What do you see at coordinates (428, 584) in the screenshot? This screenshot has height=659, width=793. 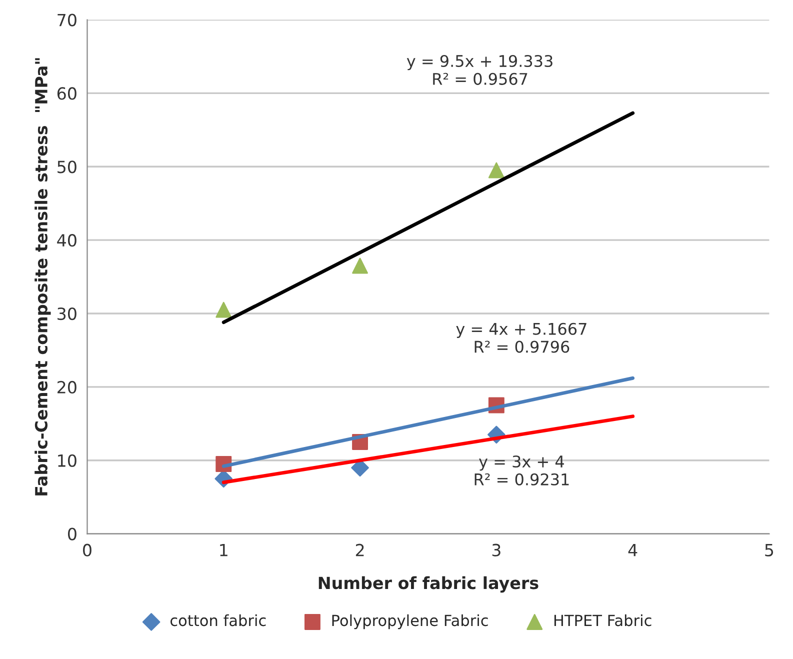 I see `x-axis-title: Number of fabric layers` at bounding box center [428, 584].